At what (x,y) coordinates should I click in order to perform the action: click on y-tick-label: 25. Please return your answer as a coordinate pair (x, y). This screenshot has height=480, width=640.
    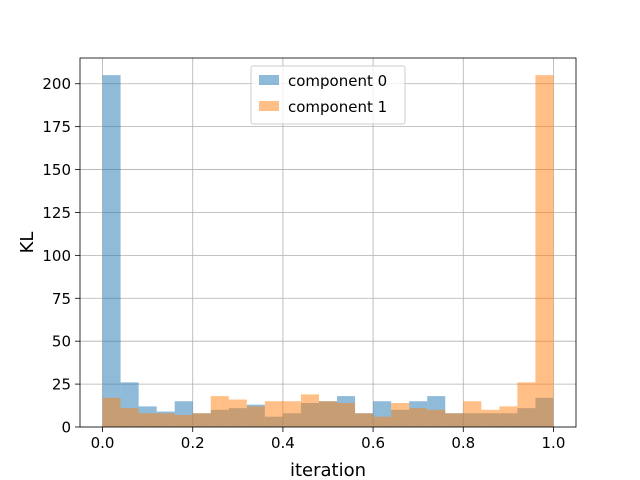
    Looking at the image, I should click on (61, 385).